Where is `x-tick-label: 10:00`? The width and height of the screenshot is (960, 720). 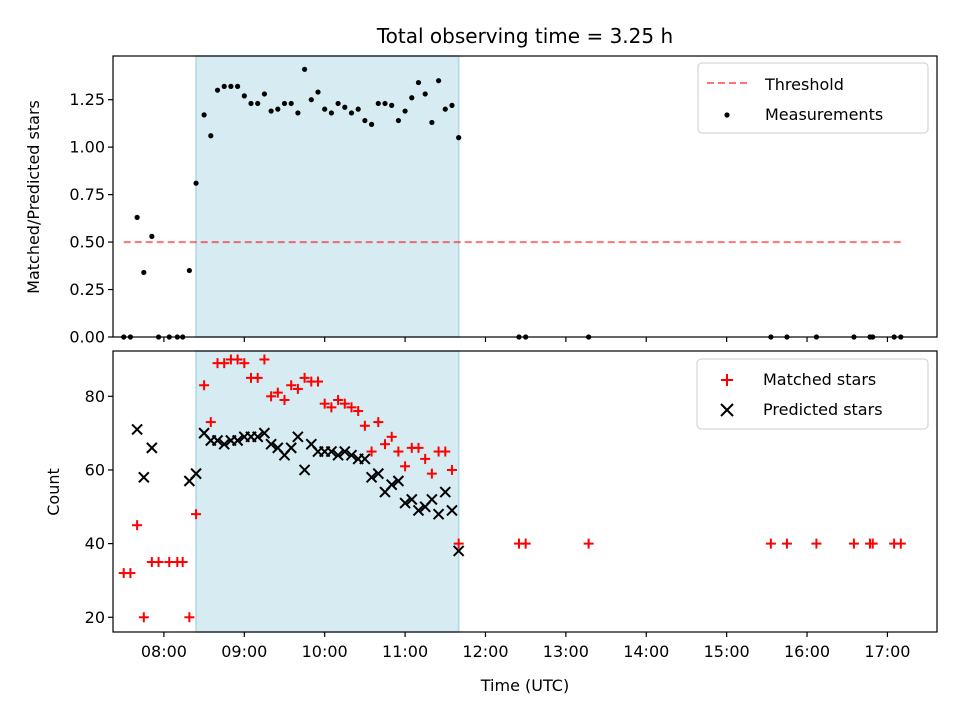
x-tick-label: 10:00 is located at coordinates (325, 651).